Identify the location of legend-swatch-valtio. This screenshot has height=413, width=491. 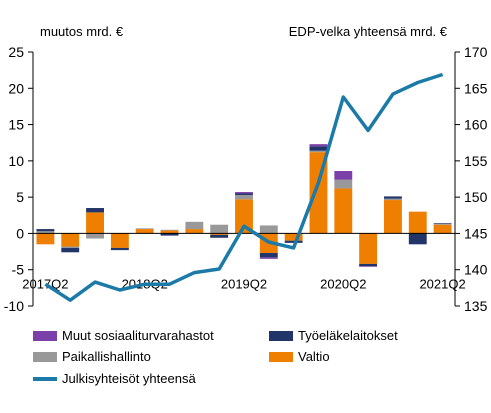
(281, 356).